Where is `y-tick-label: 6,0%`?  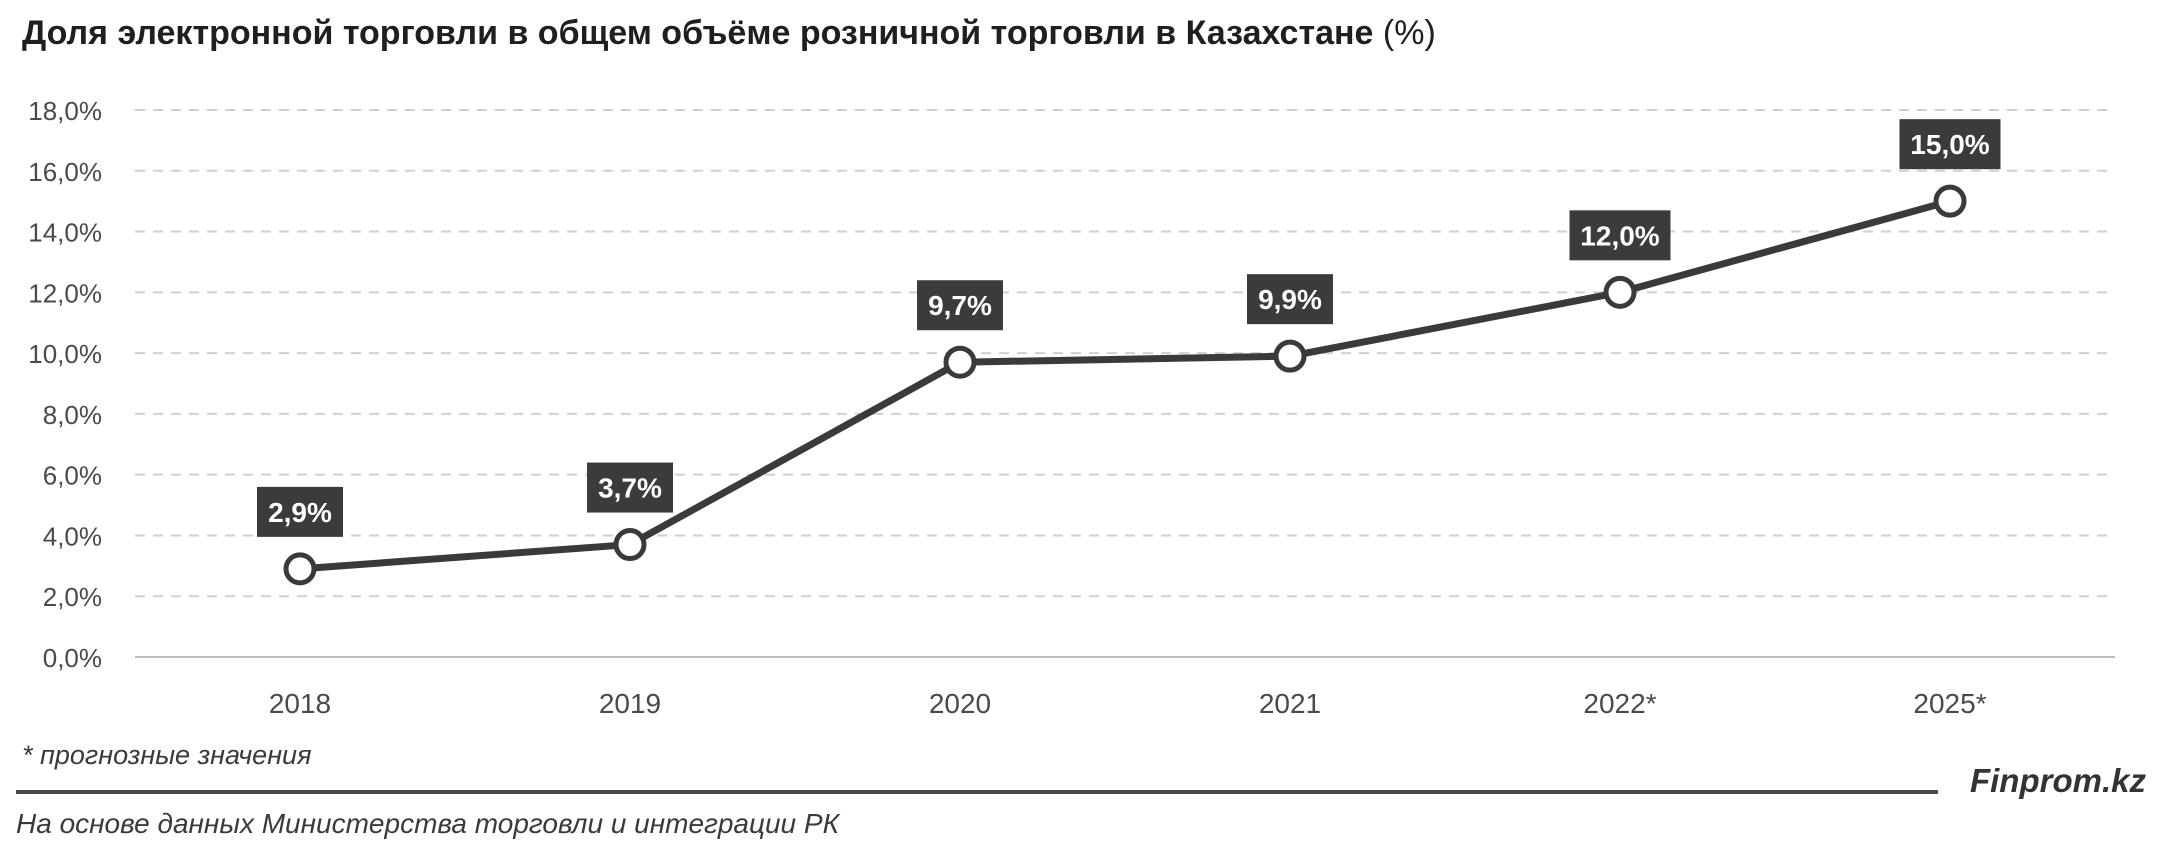
y-tick-label: 6,0% is located at coordinates (72, 476).